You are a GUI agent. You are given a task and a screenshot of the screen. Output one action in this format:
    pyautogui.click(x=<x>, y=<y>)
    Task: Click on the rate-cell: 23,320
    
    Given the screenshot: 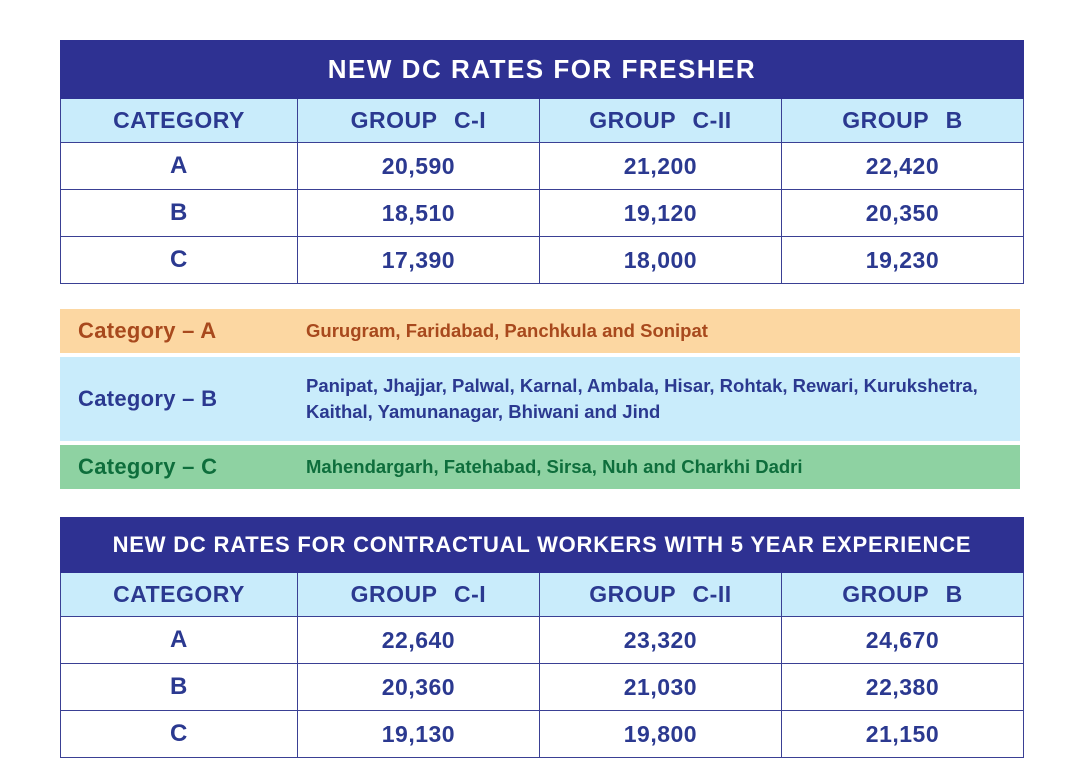 What is the action you would take?
    pyautogui.click(x=660, y=640)
    